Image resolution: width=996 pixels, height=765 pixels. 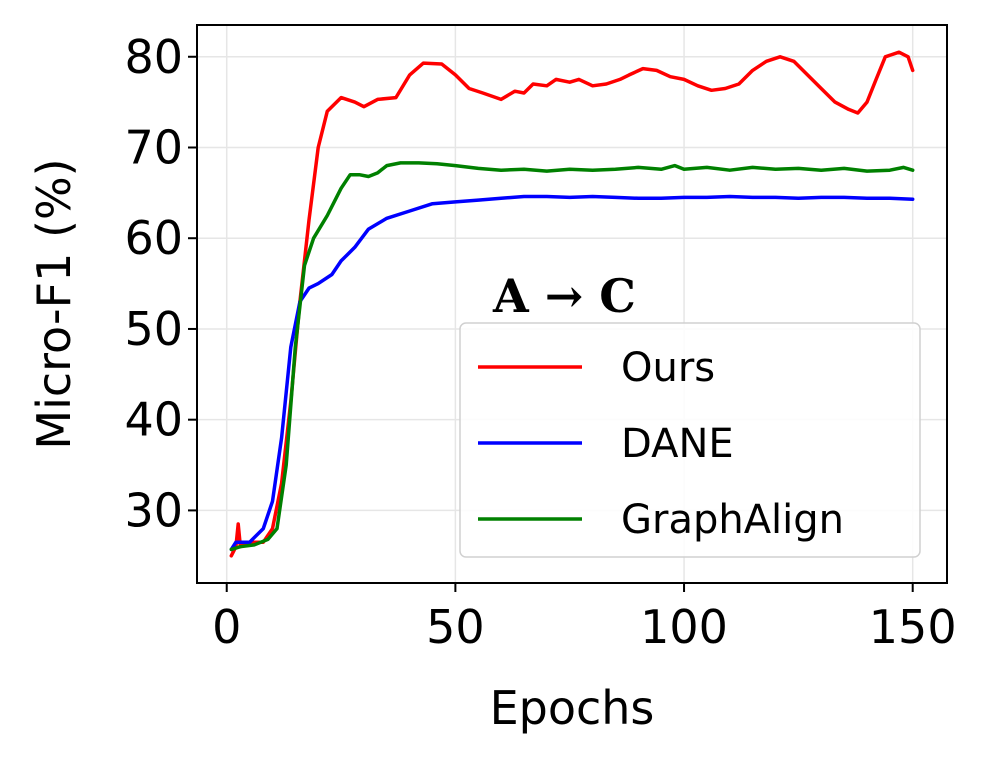 I want to click on x-axis-title: Epochs, so click(x=572, y=708).